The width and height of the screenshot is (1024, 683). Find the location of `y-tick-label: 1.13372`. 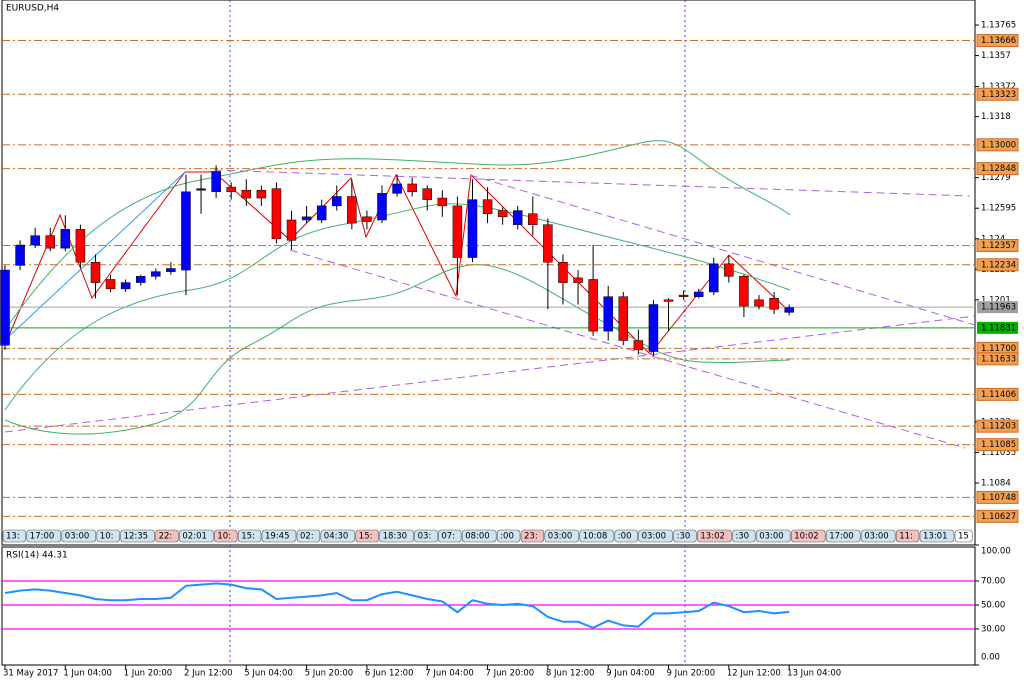

y-tick-label: 1.13372 is located at coordinates (998, 87).